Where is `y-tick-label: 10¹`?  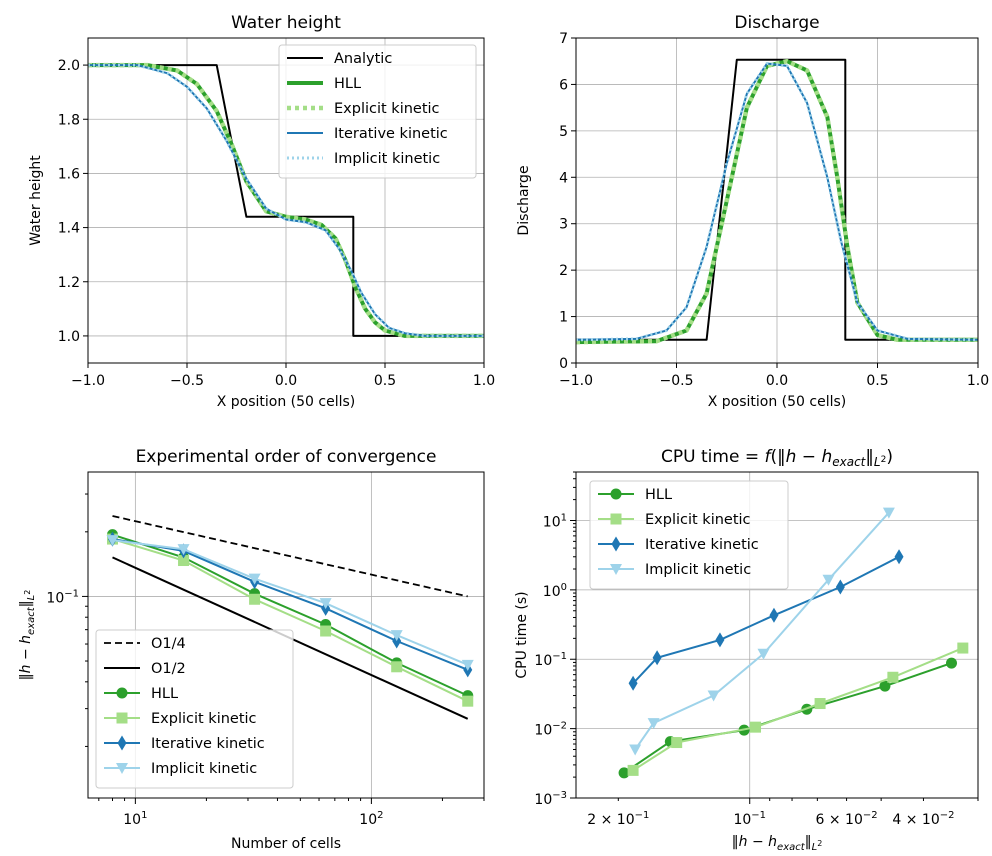 y-tick-label: 10¹ is located at coordinates (555, 521).